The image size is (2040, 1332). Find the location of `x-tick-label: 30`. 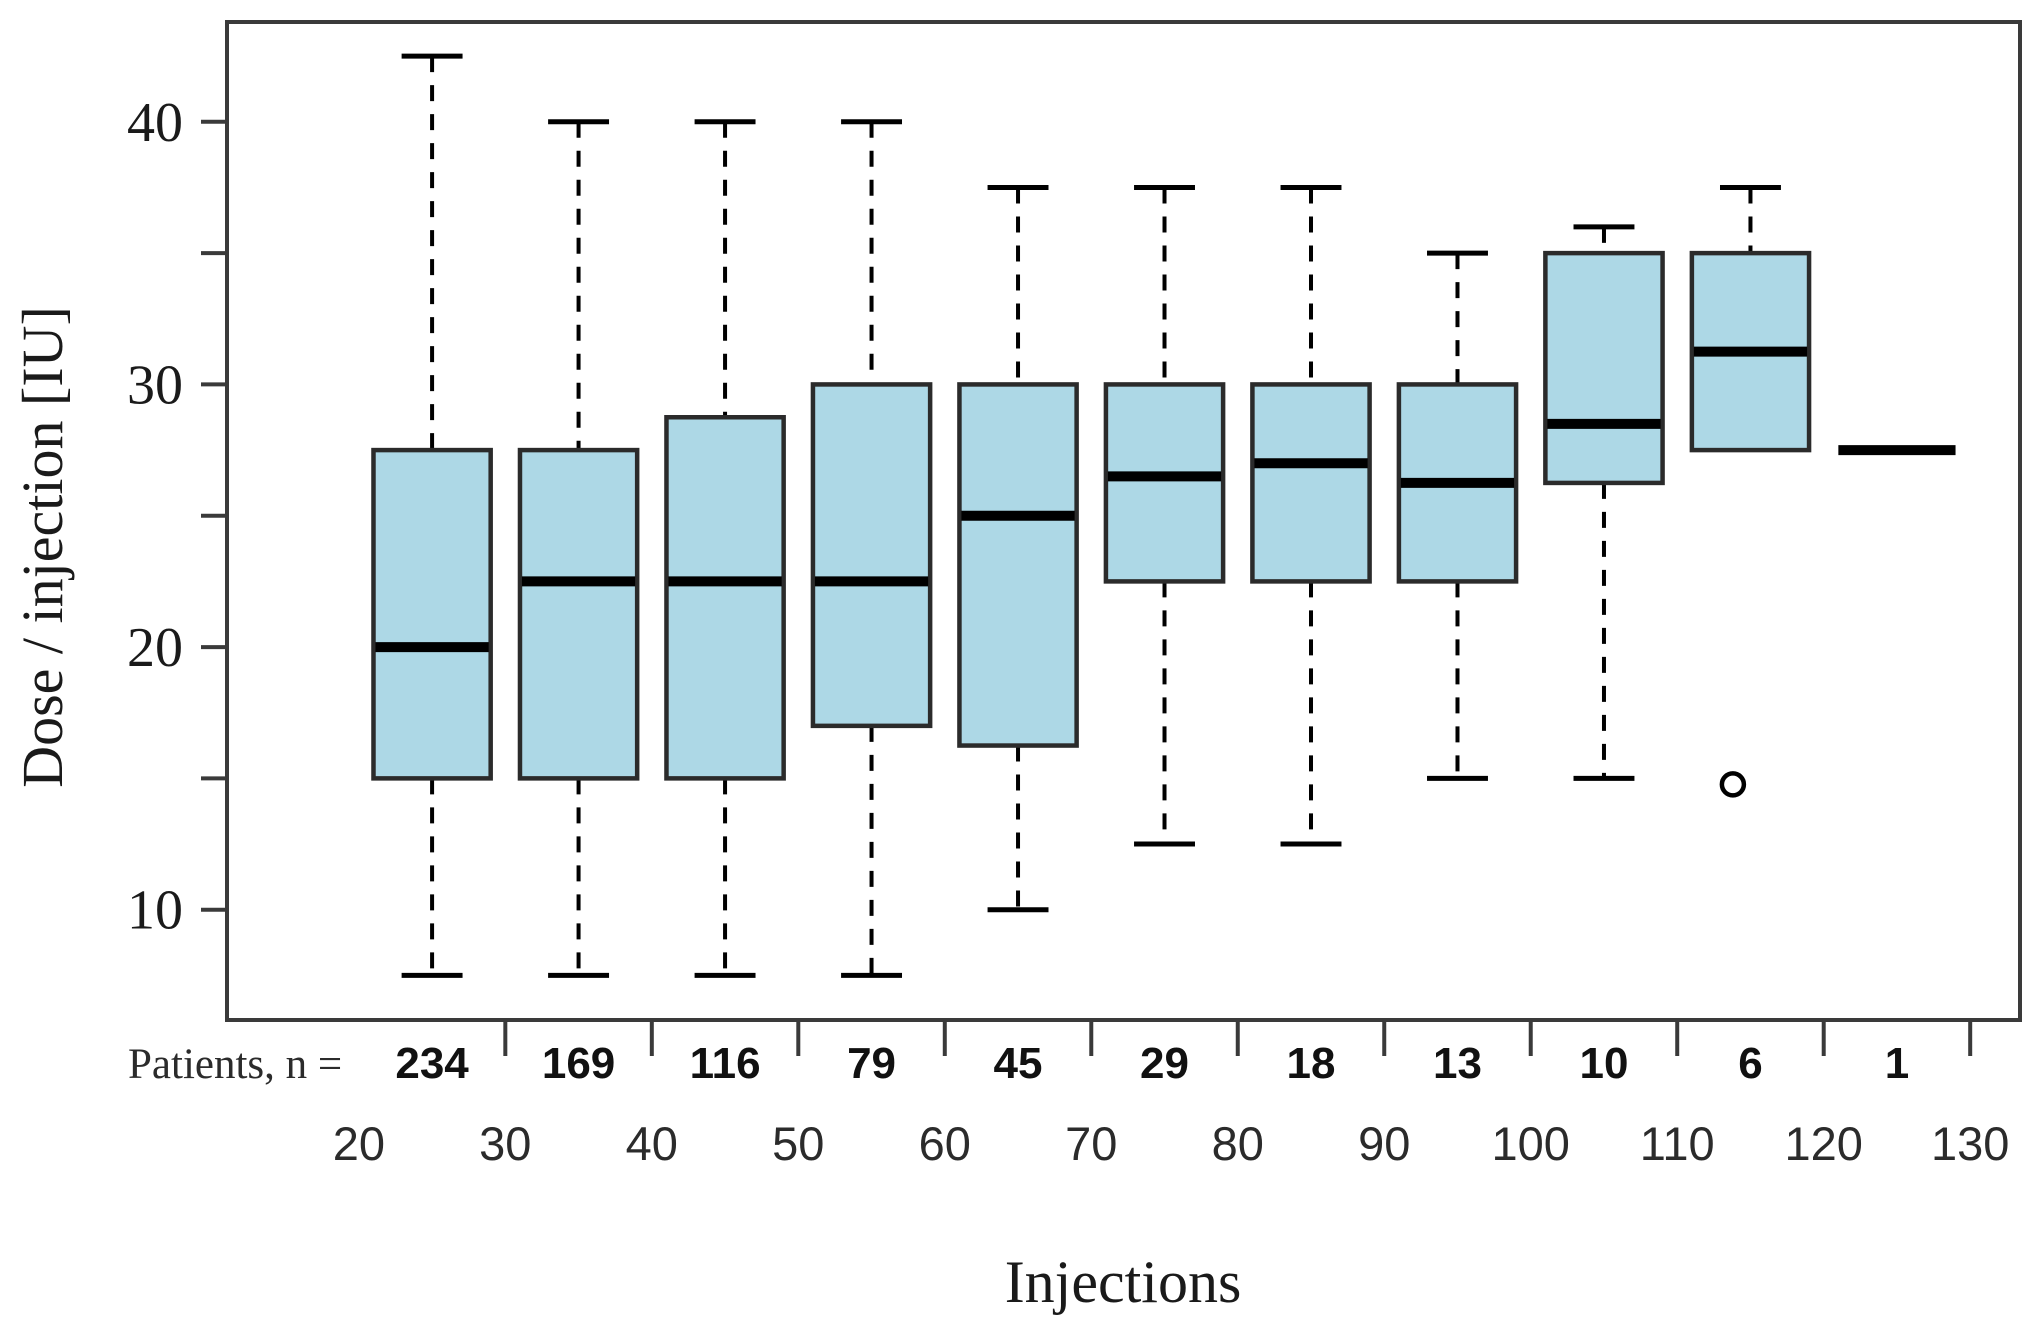

x-tick-label: 30 is located at coordinates (505, 1143).